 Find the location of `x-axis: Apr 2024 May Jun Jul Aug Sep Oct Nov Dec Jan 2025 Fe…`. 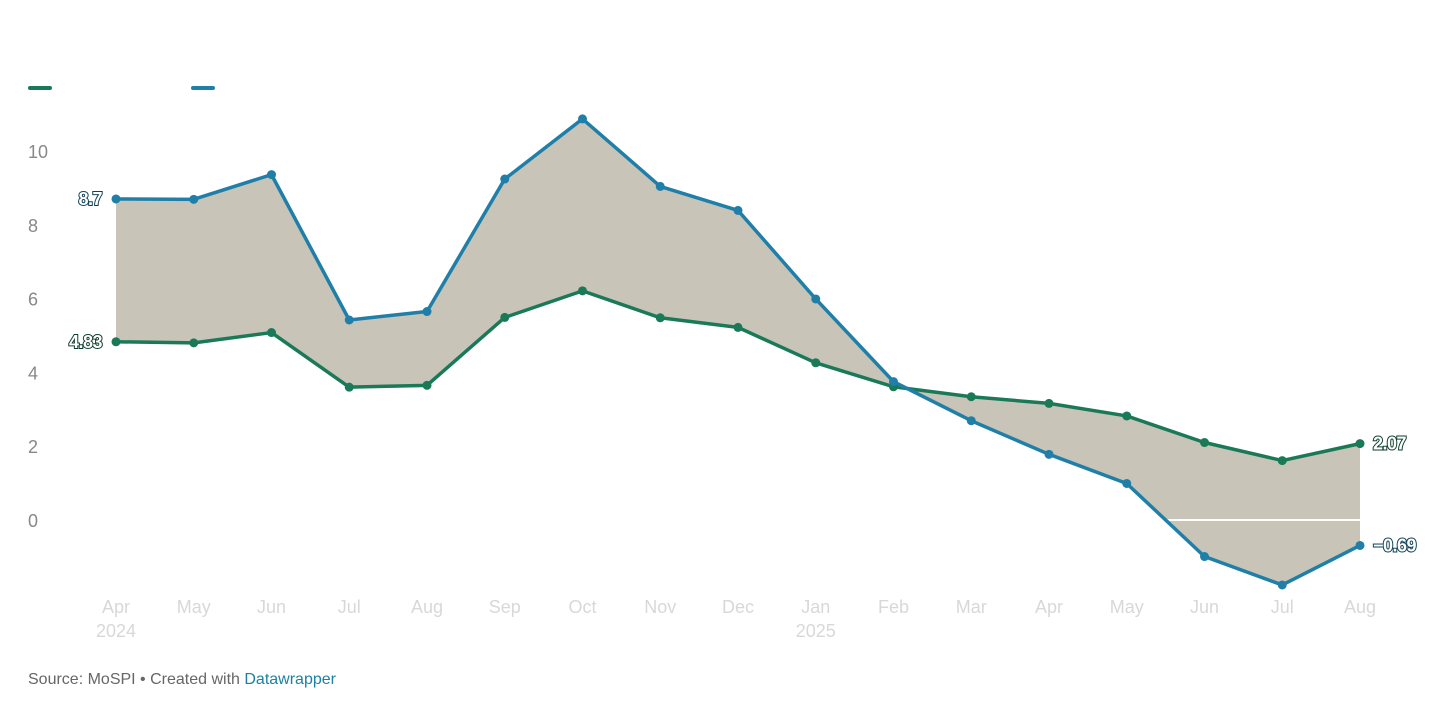

x-axis: Apr 2024 May Jun Jul Aug Sep Oct Nov Dec Jan 2025 Fe… is located at coordinates (736, 619).